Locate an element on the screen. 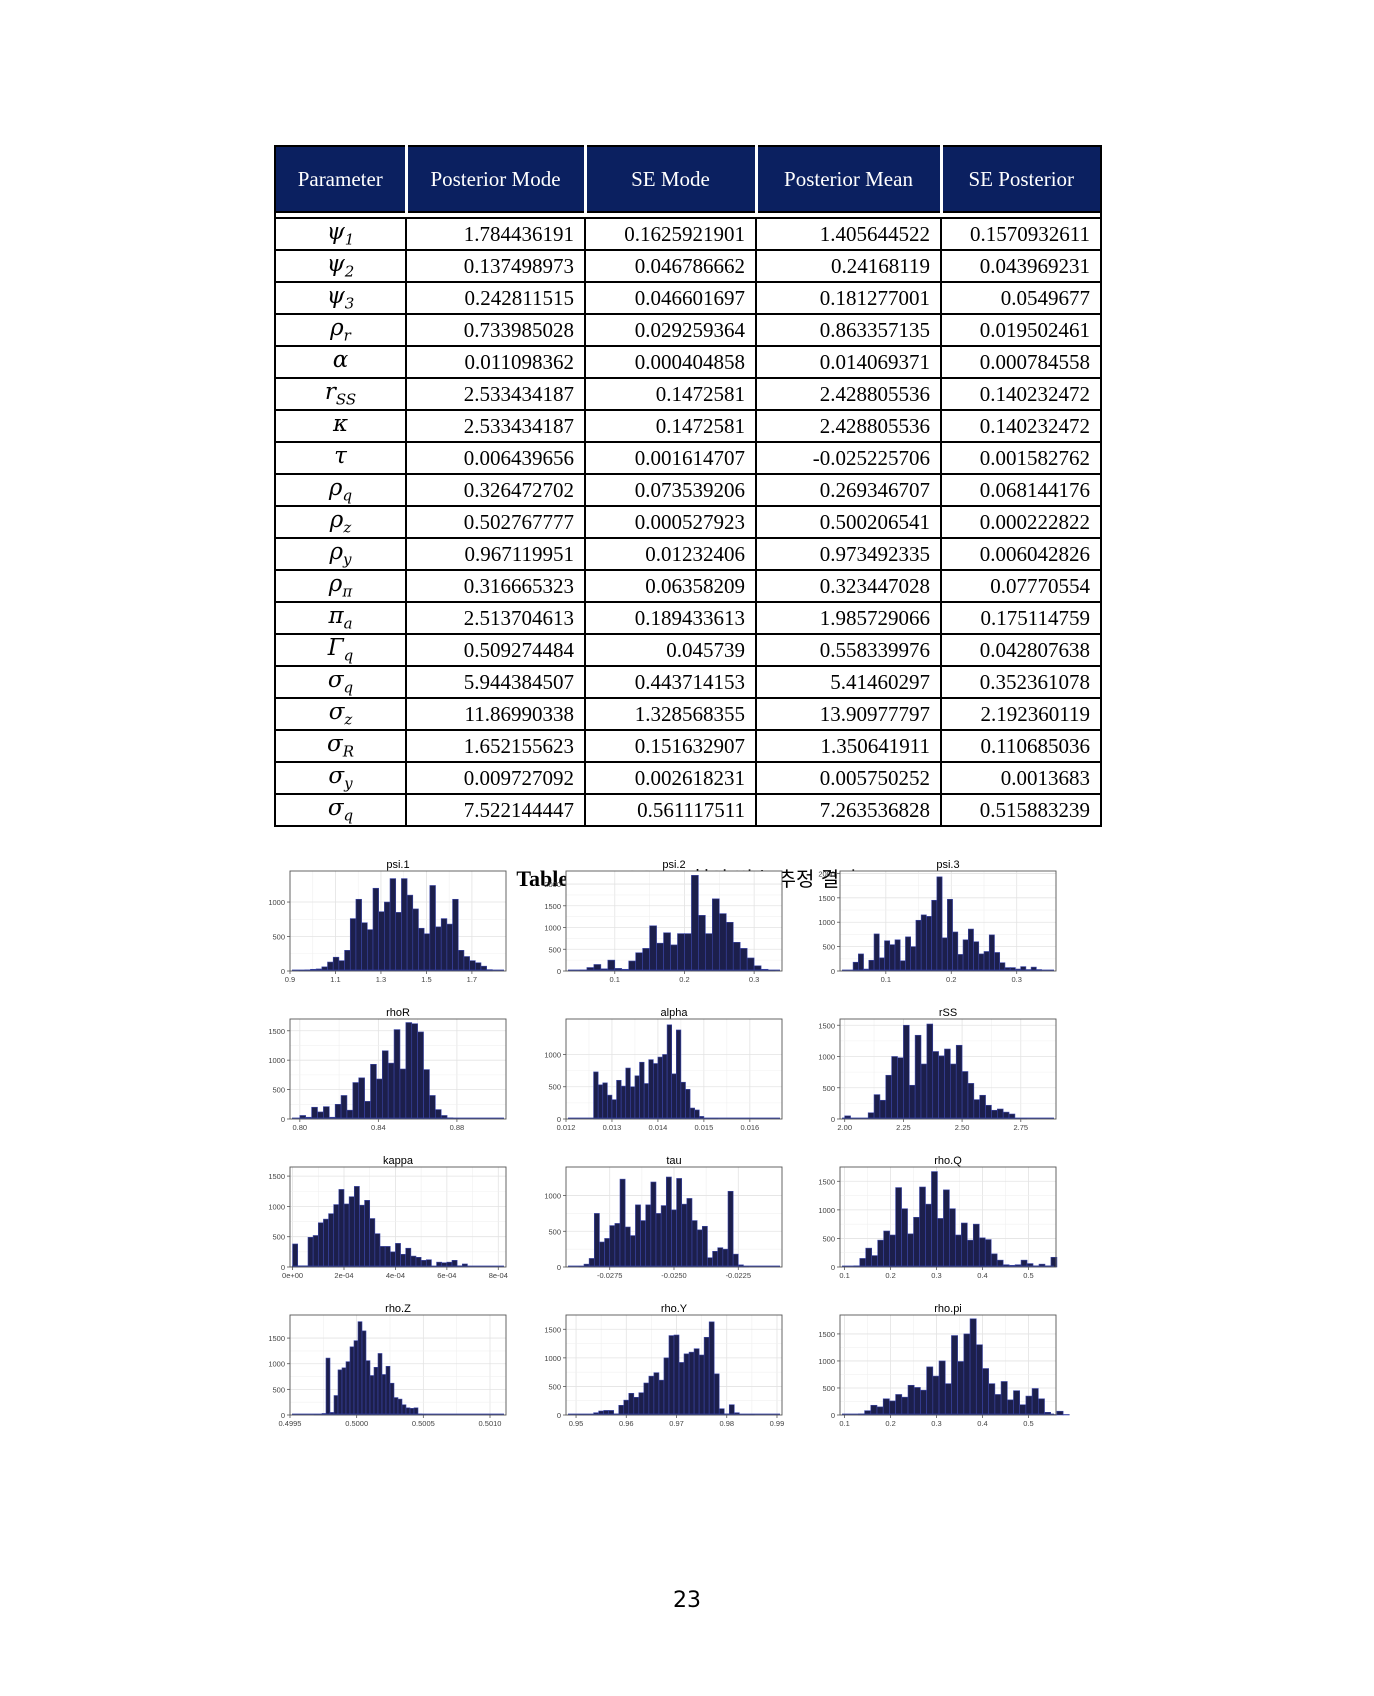 The height and width of the screenshot is (1696, 1374). cell-se-mode: 0.000527923 is located at coordinates (670, 522).